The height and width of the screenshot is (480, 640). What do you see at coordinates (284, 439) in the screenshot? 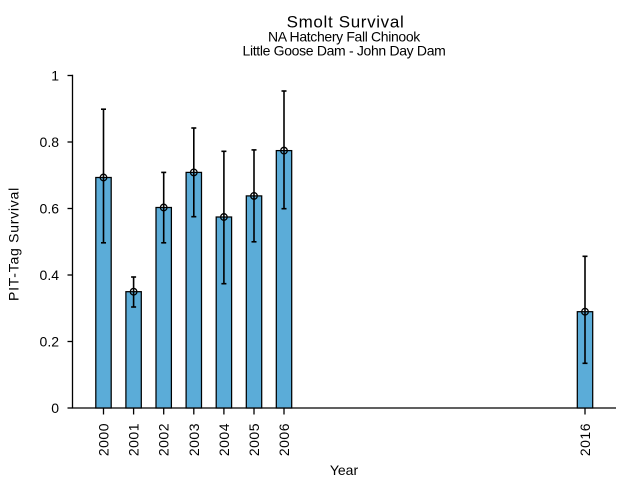
I see `svg-text: 2006` at bounding box center [284, 439].